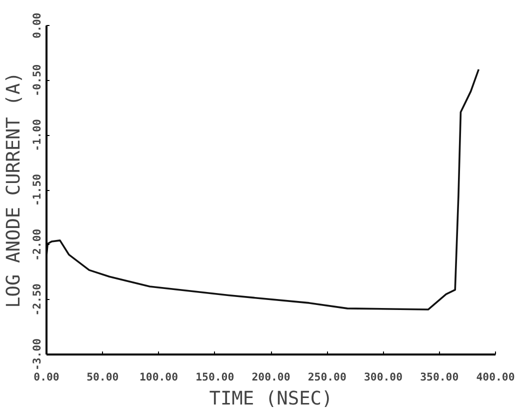 The height and width of the screenshot is (415, 532). I want to click on x-tick-label: 400.00, so click(495, 377).